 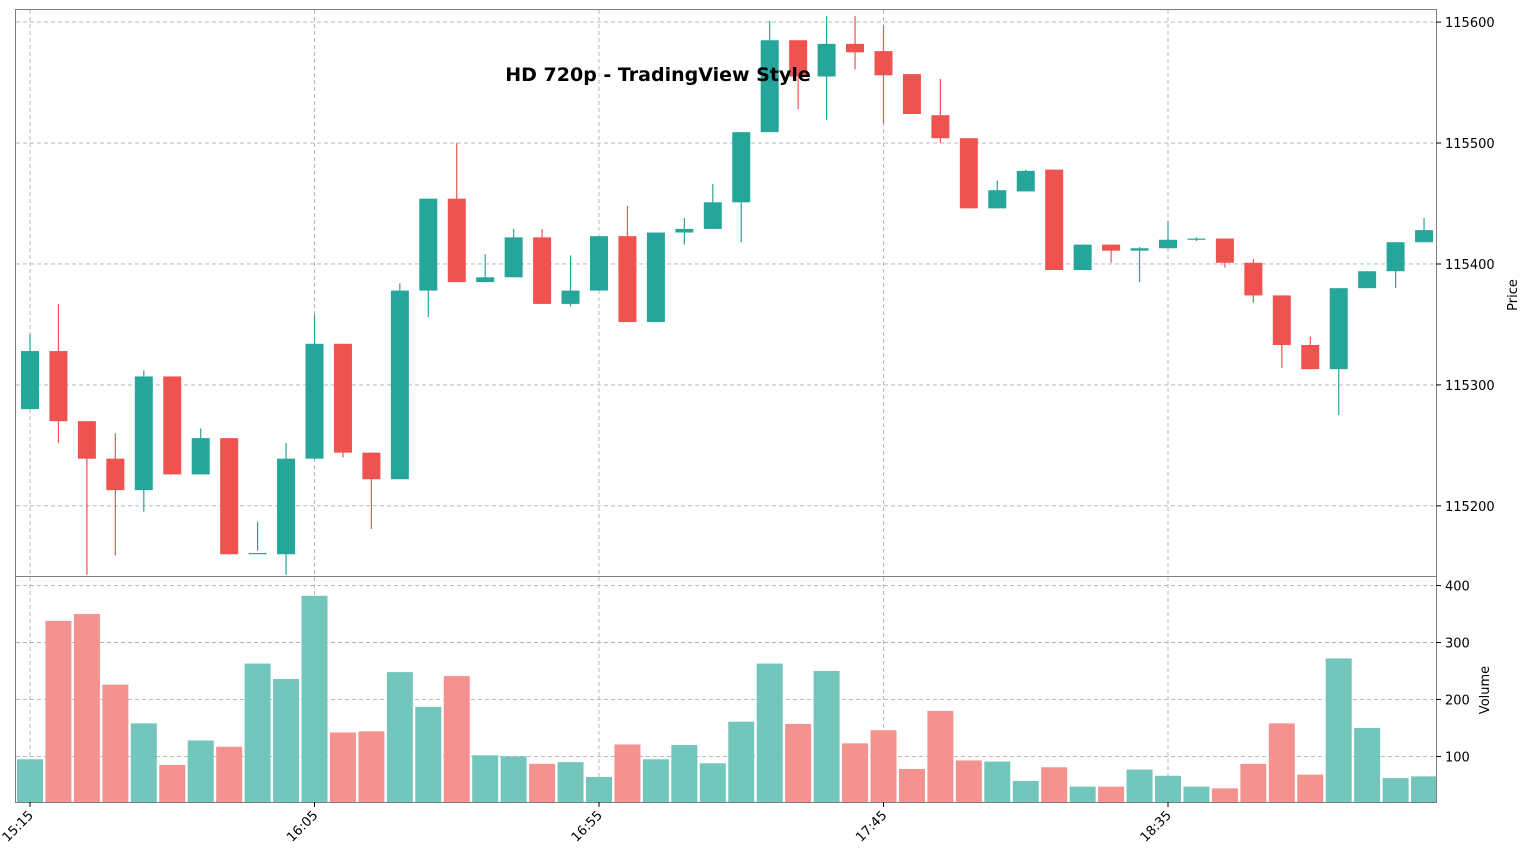 I want to click on chart-title: HD 720p - TradingView Style, so click(x=657, y=75).